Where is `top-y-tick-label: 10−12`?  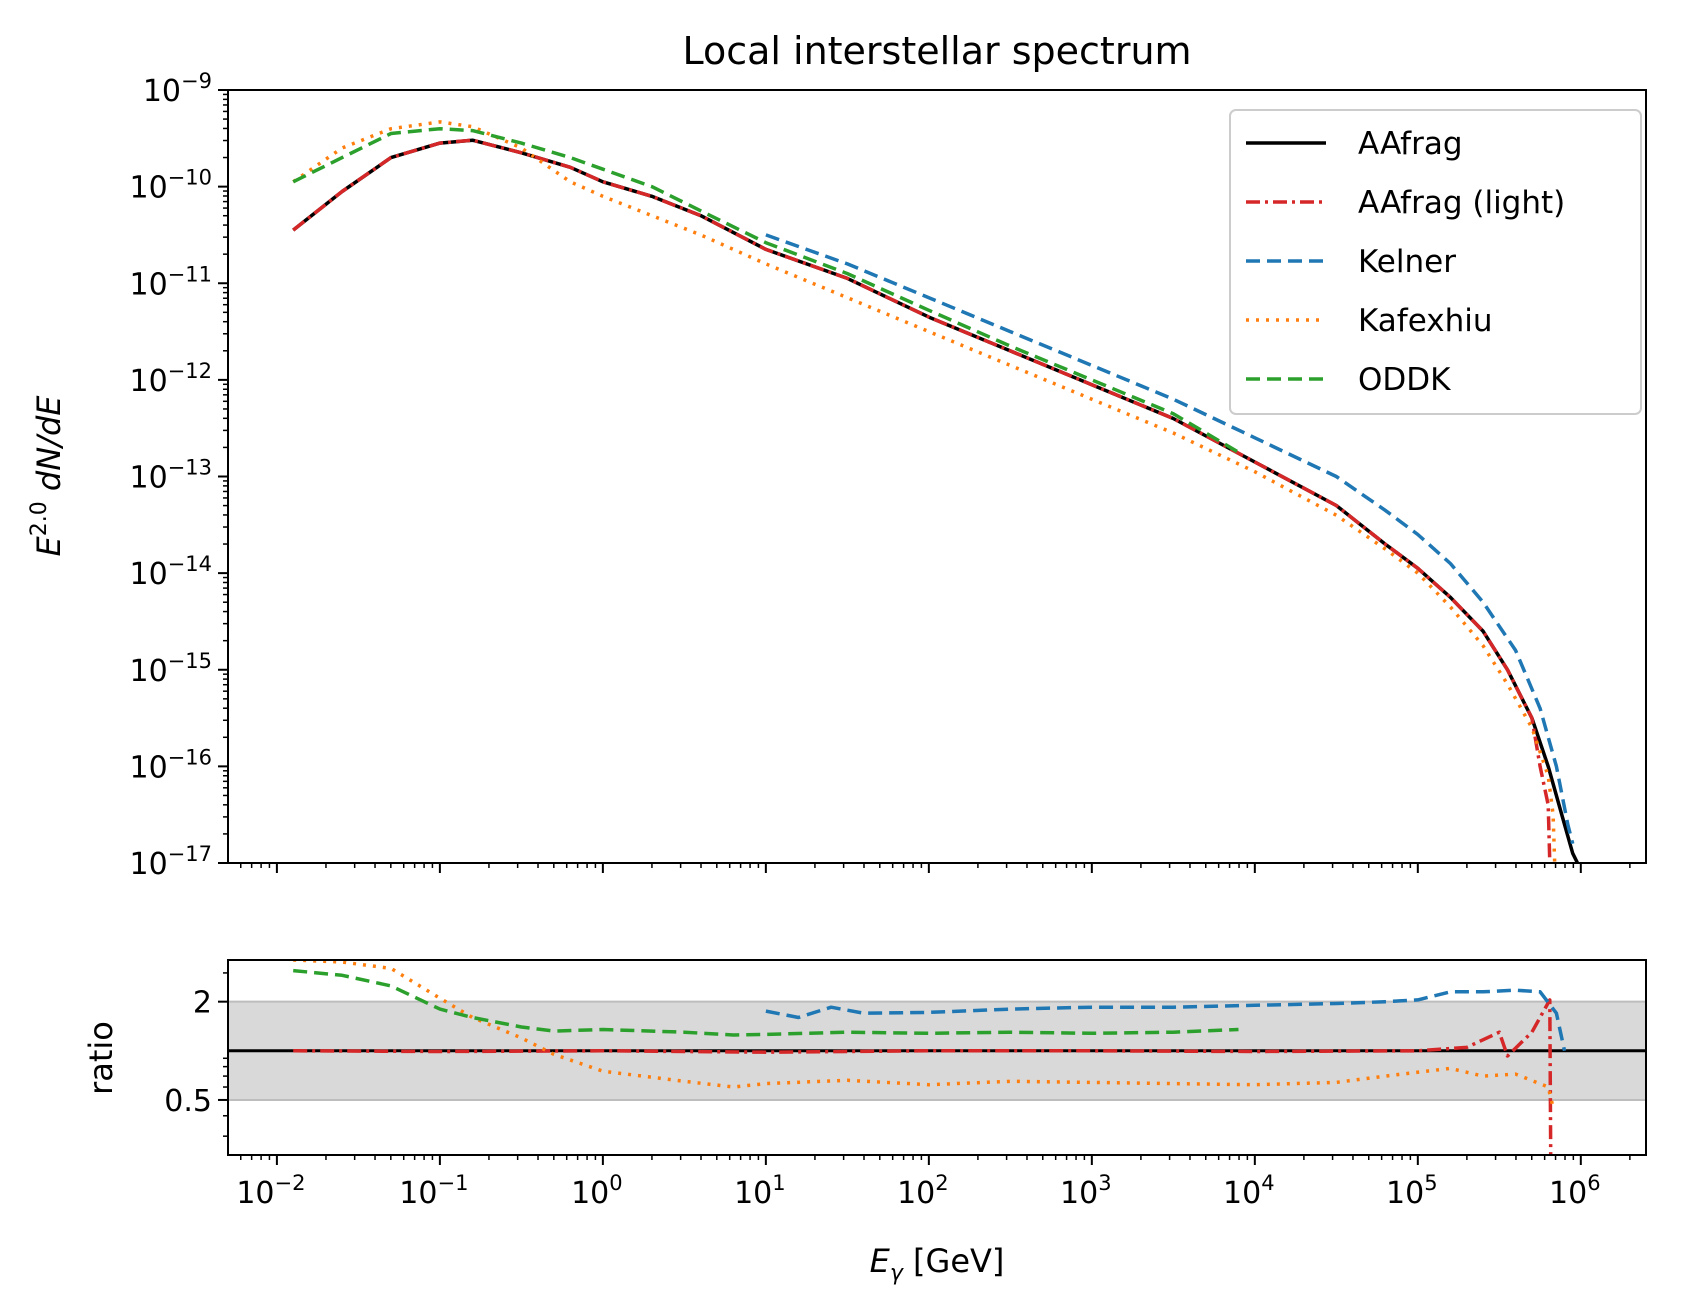 top-y-tick-label: 10−12 is located at coordinates (170, 379).